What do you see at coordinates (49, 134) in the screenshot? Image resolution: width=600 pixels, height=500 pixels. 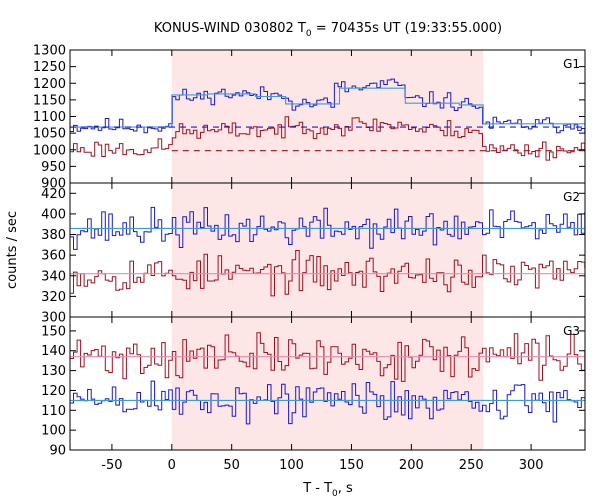 I see `y-tick-label: 1050` at bounding box center [49, 134].